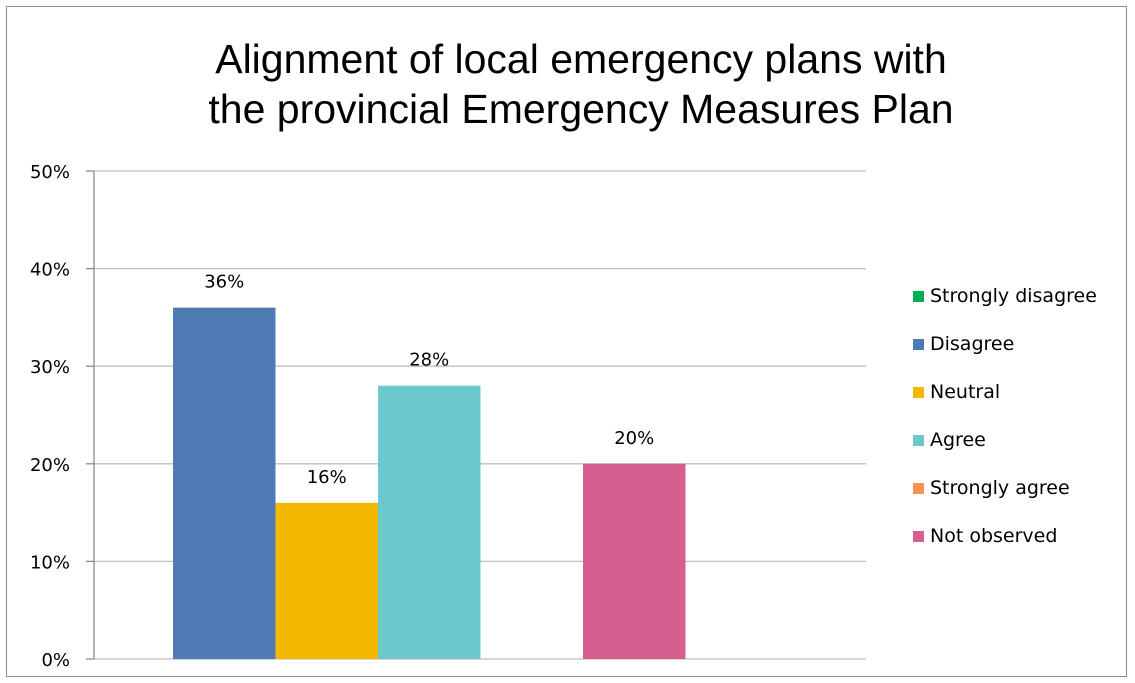  Describe the element at coordinates (55, 660) in the screenshot. I see `y-tick-label: 0%` at that location.